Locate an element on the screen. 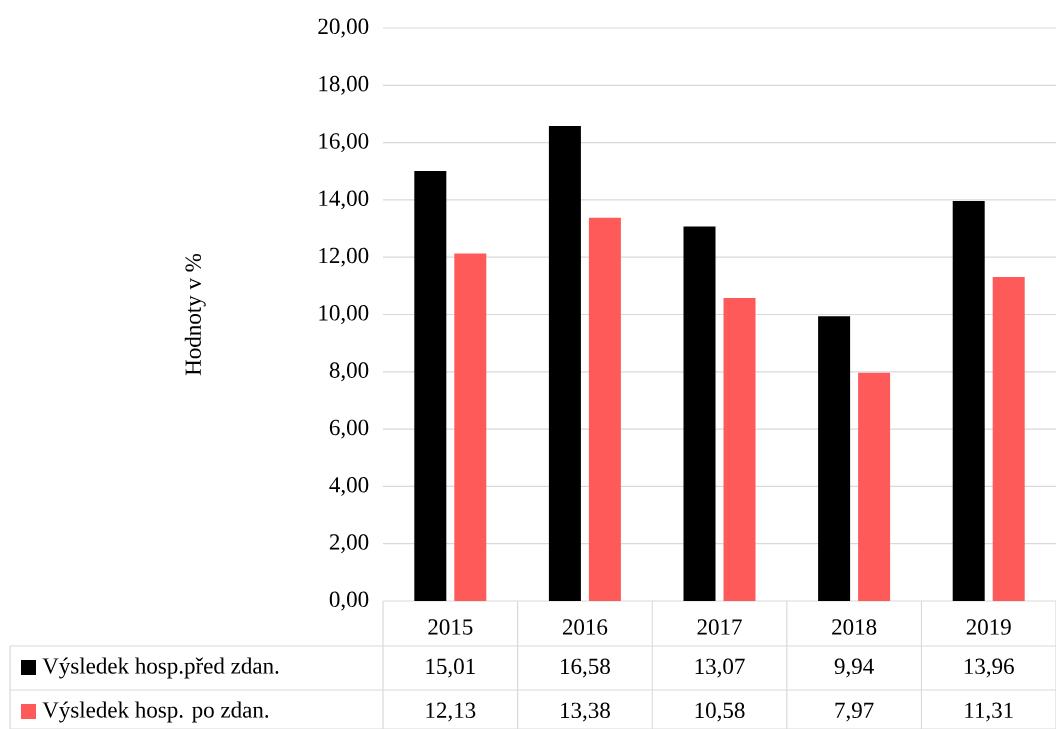 The width and height of the screenshot is (1056, 729). x-tick-label: 2016 is located at coordinates (585, 627).